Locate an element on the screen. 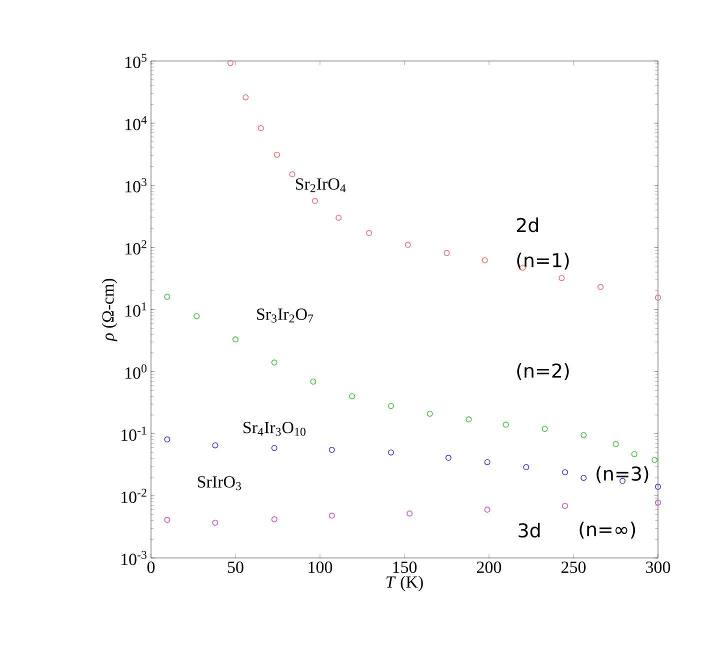 This screenshot has width=705, height=655. x-tick-label: 250 is located at coordinates (574, 567).